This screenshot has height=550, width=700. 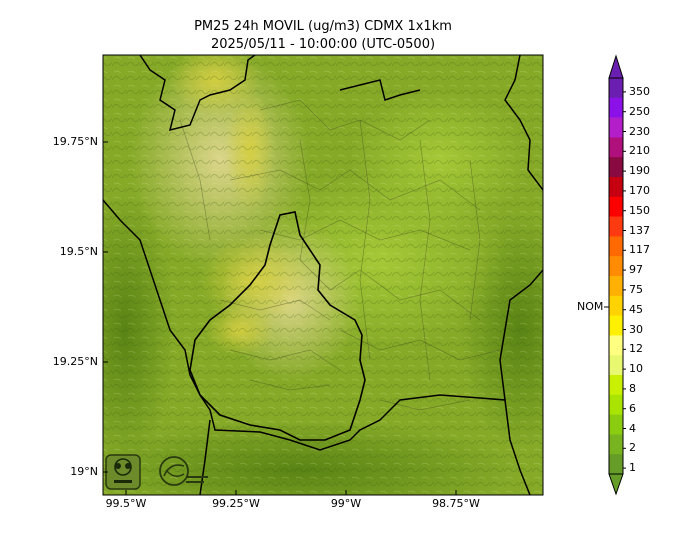 I want to click on plot-title: PM25 24h MOVIL (ug/m3) CDMX 1x1km, so click(x=323, y=26).